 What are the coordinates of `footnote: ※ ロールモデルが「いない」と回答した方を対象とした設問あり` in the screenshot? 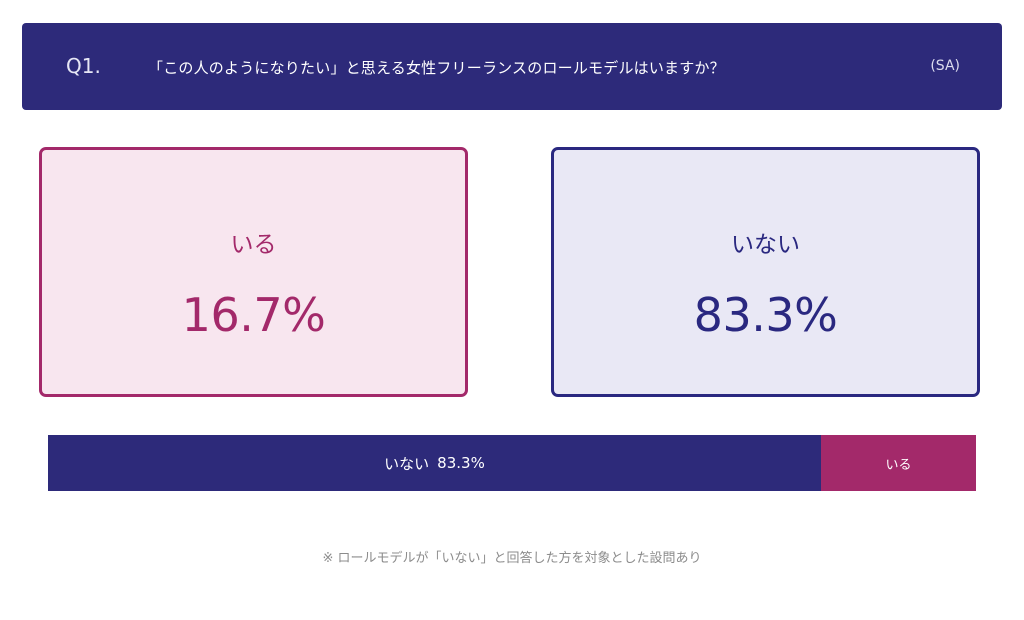 It's located at (512, 558).